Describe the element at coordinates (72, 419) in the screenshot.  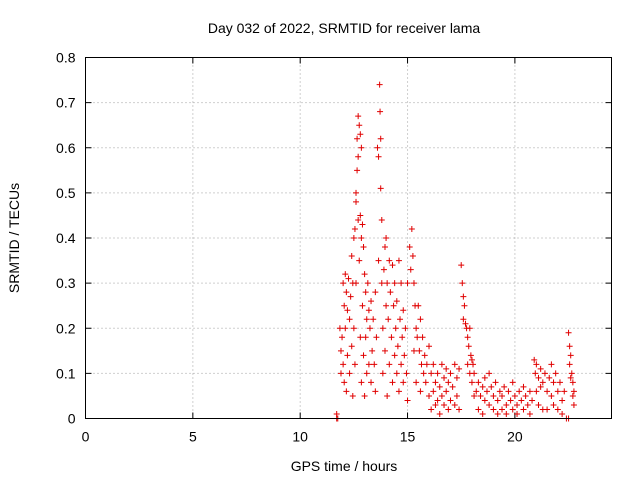
I see `y-tick-label: 0` at that location.